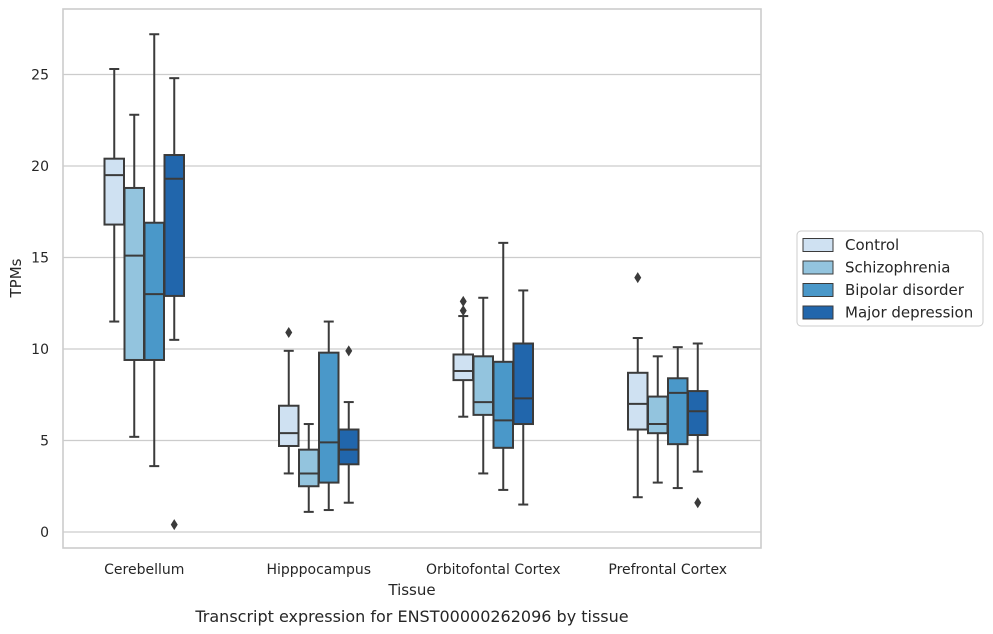 This screenshot has height=634, width=993. I want to click on y-axis-ticks: 0 5 10 15 20 25, so click(40, 305).